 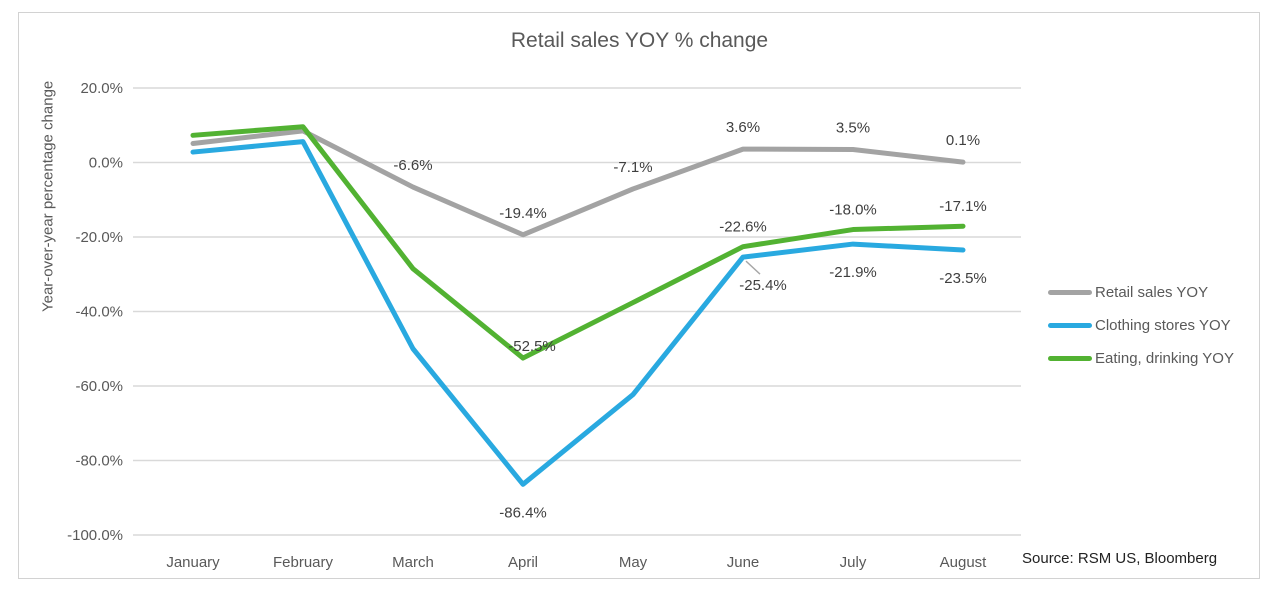 What do you see at coordinates (99, 312) in the screenshot?
I see `y-tick-label: -40.0%` at bounding box center [99, 312].